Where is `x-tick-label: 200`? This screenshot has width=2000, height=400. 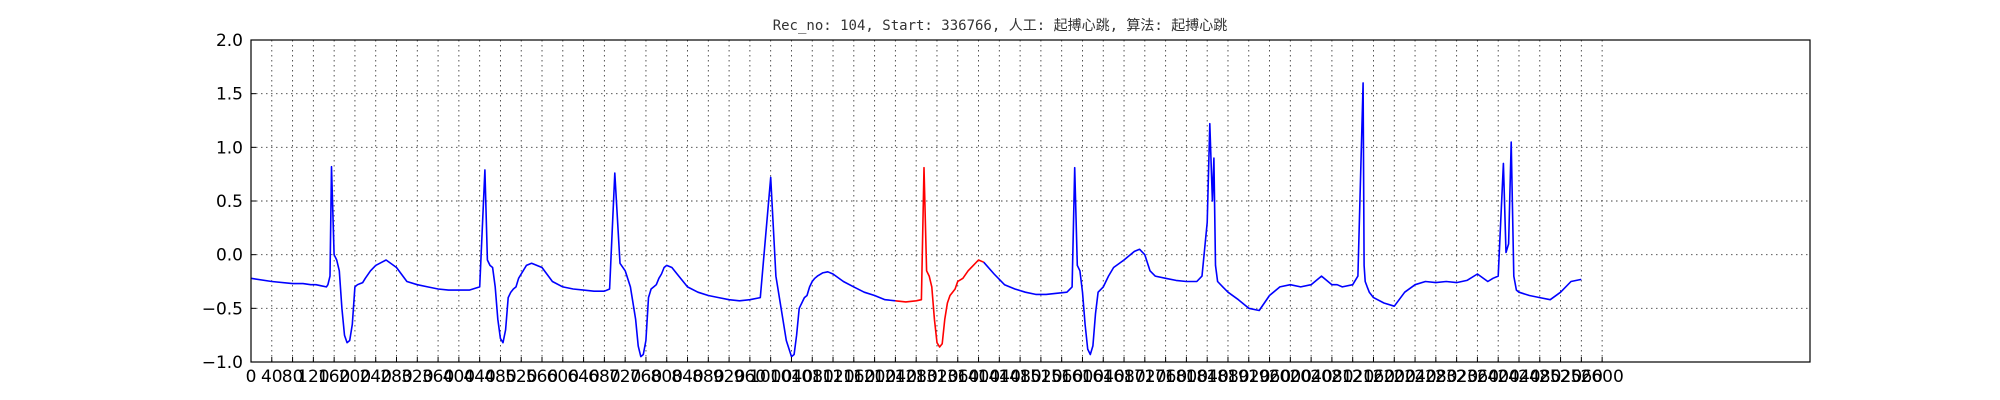
x-tick-label: 200 is located at coordinates (355, 377).